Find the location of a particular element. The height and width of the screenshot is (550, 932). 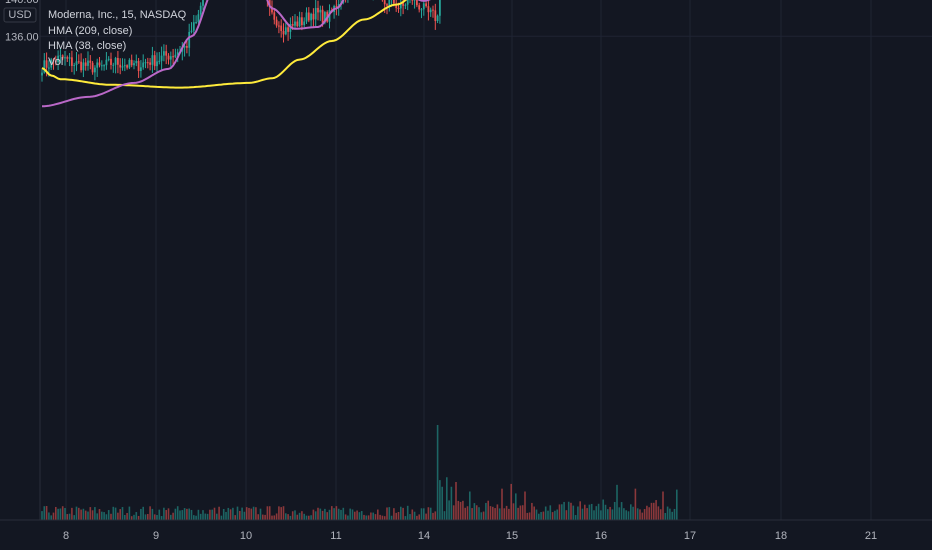

legend-vol: Vol is located at coordinates (56, 61).